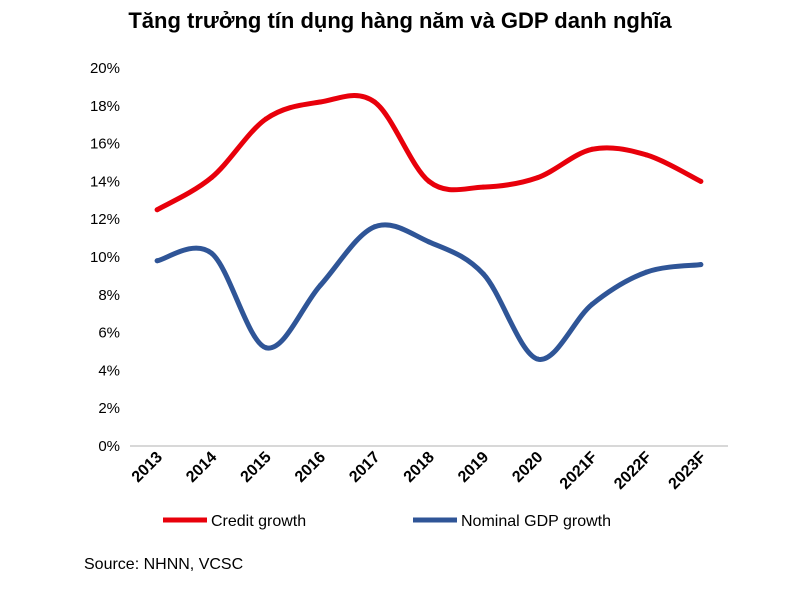 This screenshot has width=800, height=593. What do you see at coordinates (579, 471) in the screenshot?
I see `x-tick-label: 2021F` at bounding box center [579, 471].